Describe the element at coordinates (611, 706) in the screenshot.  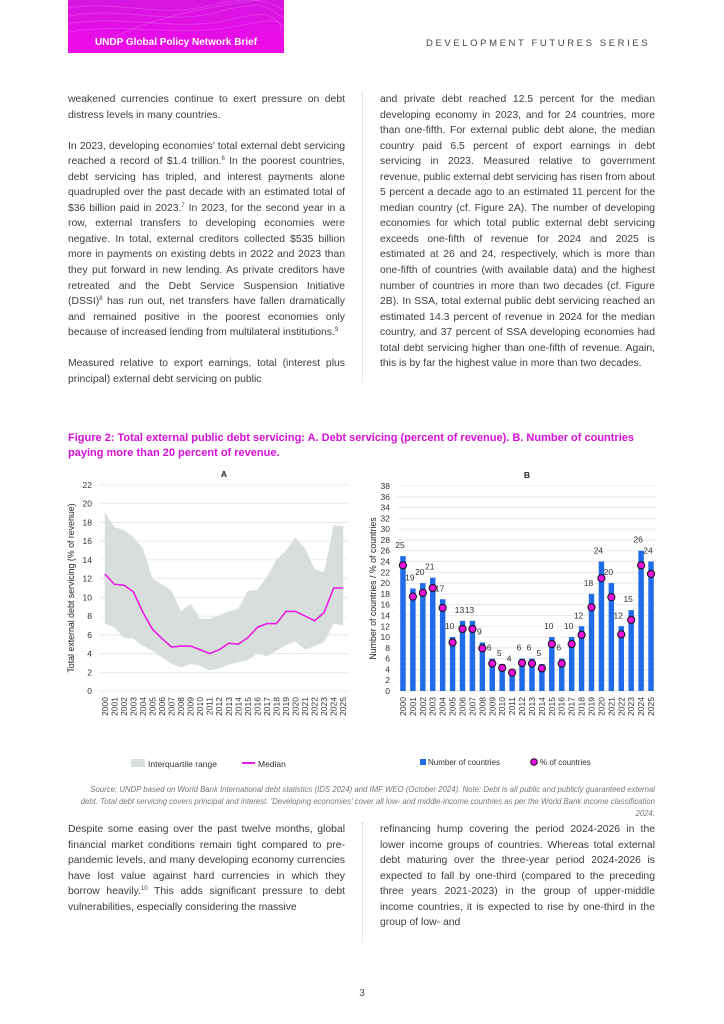
I see `x-tick-label: 2021` at that location.